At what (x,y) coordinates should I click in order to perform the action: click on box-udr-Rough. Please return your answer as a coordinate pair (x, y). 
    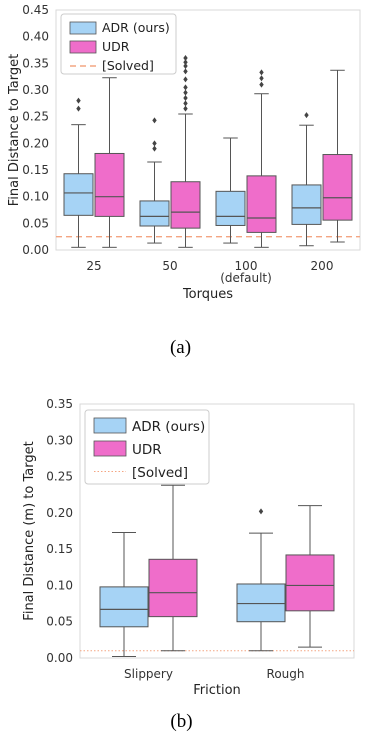
    Looking at the image, I should click on (310, 576).